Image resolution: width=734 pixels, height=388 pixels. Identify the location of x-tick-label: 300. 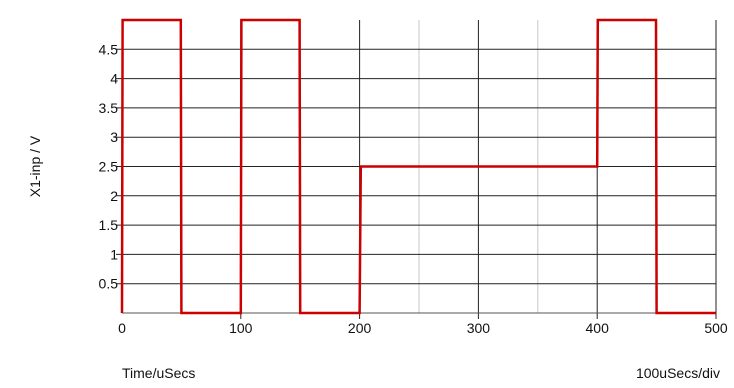
(479, 328).